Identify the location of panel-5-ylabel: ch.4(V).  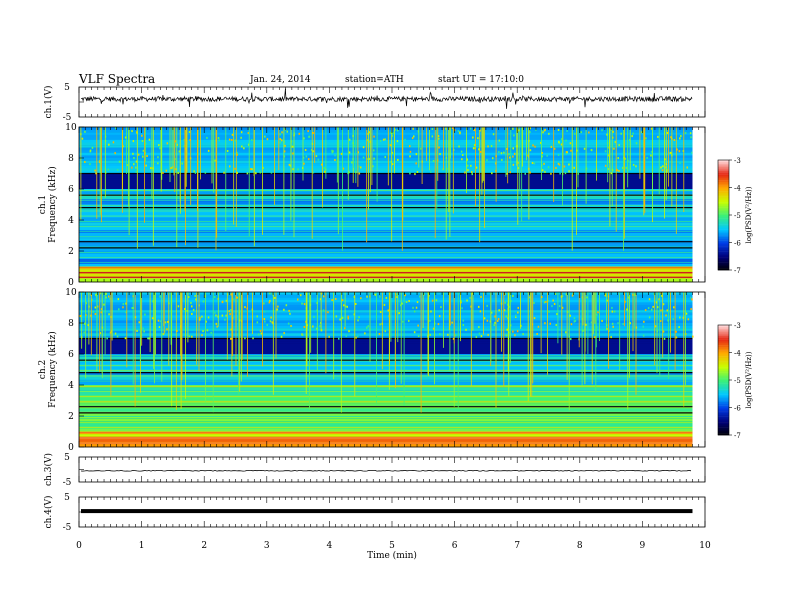
(48, 512).